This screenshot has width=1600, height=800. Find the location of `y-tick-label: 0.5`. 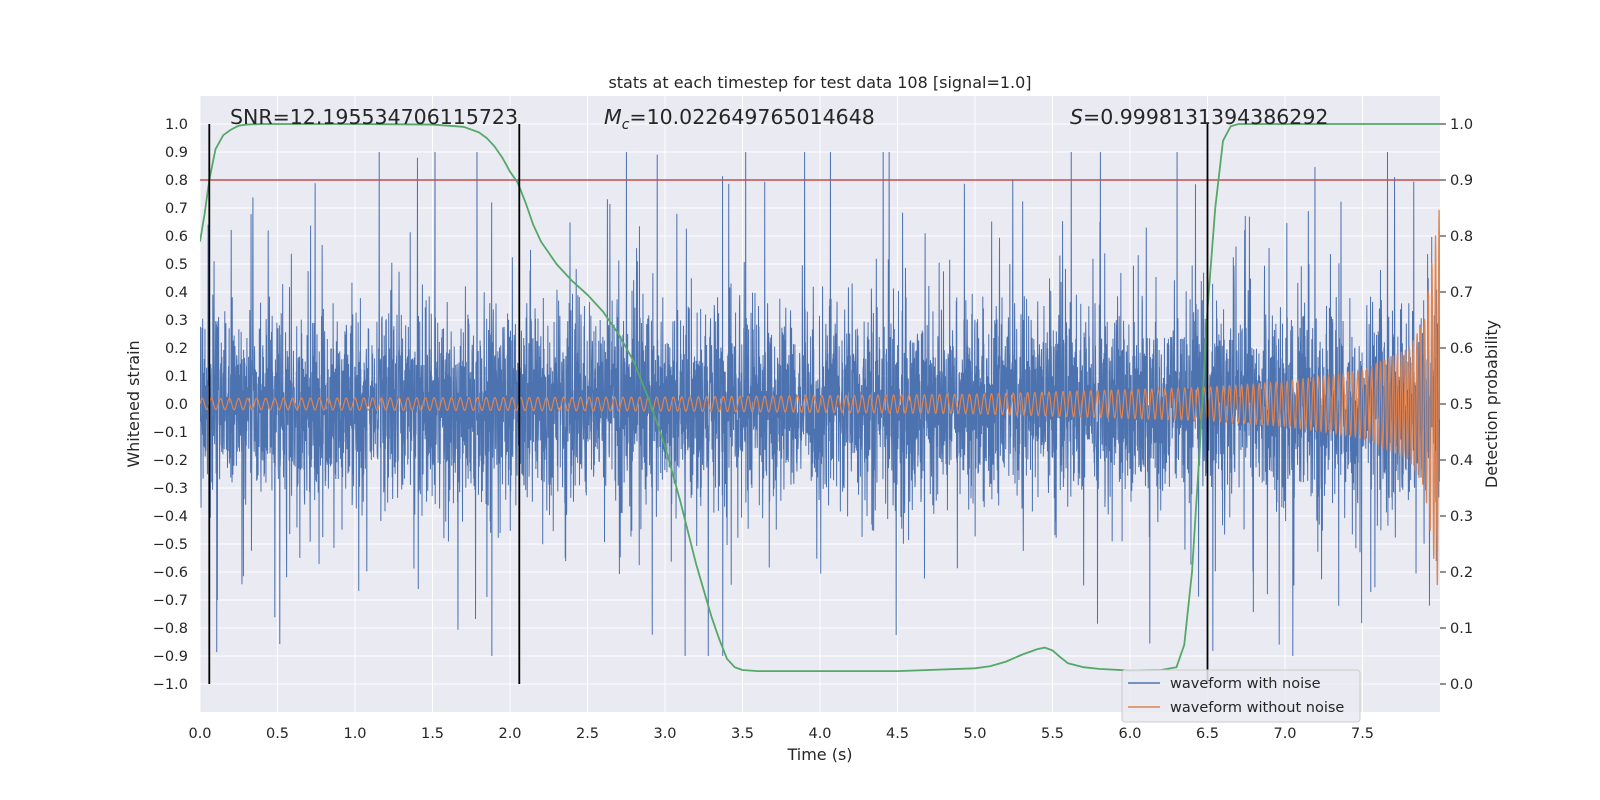

y-tick-label: 0.5 is located at coordinates (176, 265).